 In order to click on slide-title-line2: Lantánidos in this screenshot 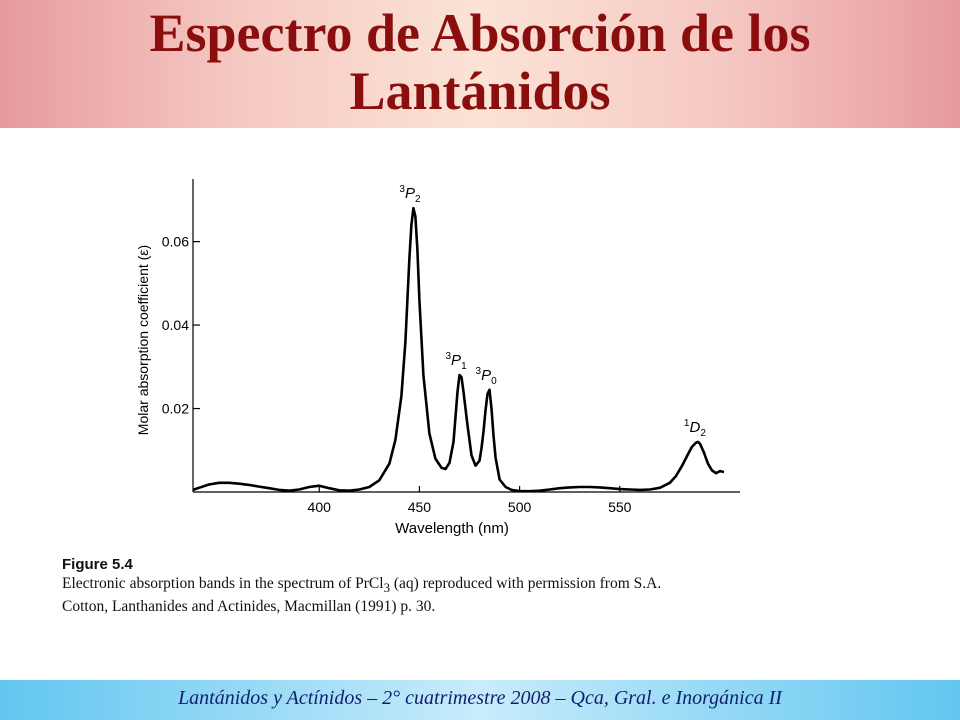, I will do `click(480, 91)`.